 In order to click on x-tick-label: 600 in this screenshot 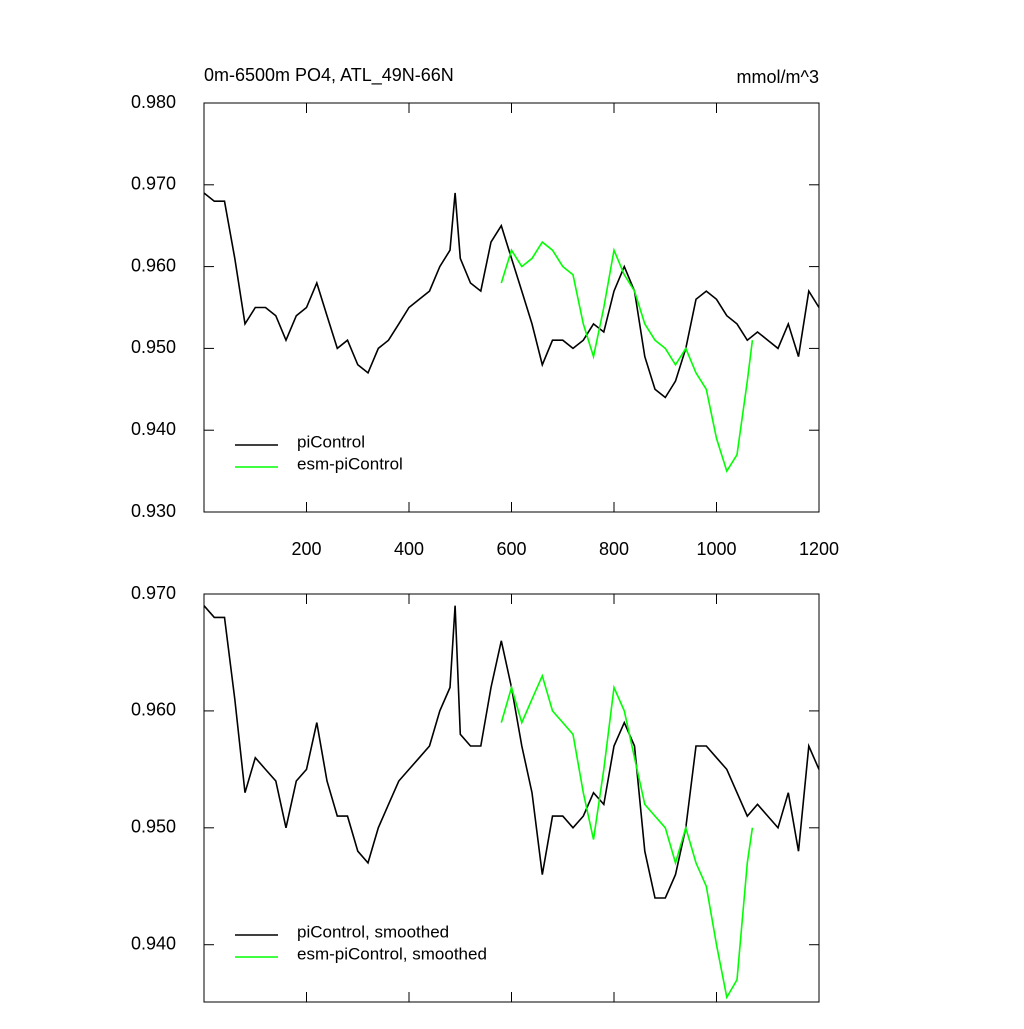, I will do `click(511, 549)`.